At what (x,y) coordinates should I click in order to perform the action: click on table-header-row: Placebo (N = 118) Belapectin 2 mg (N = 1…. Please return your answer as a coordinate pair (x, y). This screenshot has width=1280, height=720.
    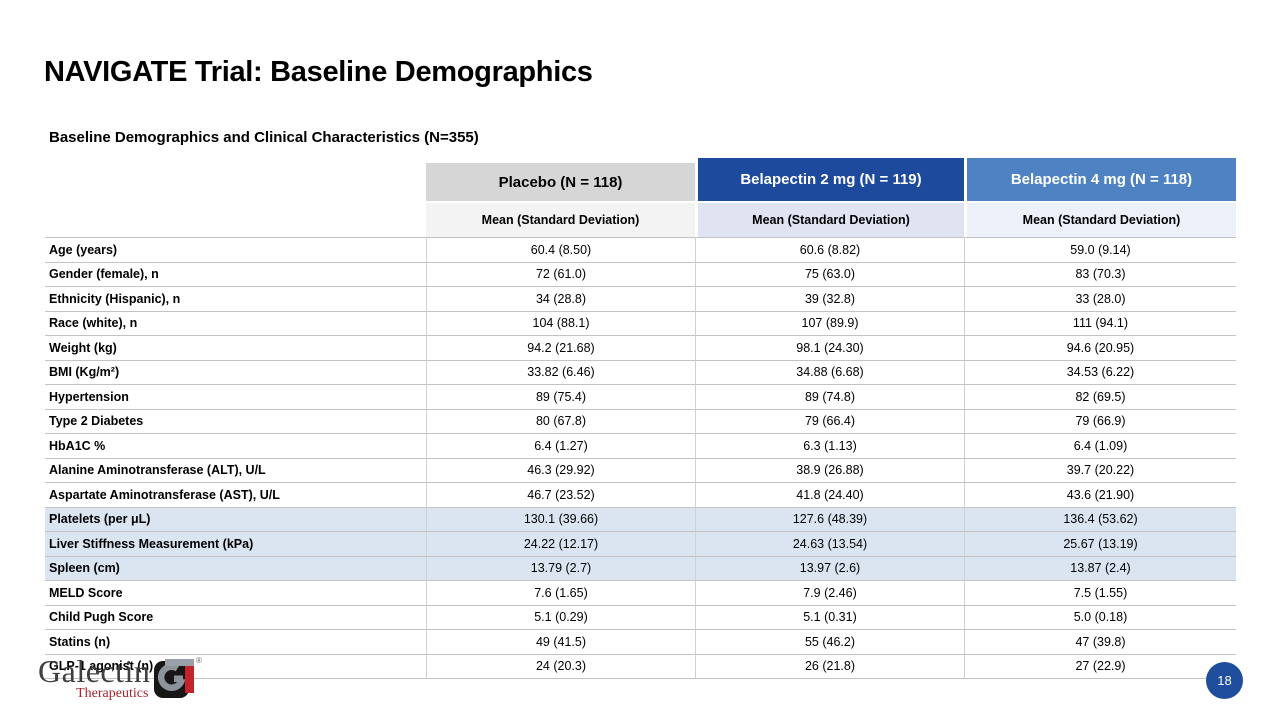
    Looking at the image, I should click on (640, 180).